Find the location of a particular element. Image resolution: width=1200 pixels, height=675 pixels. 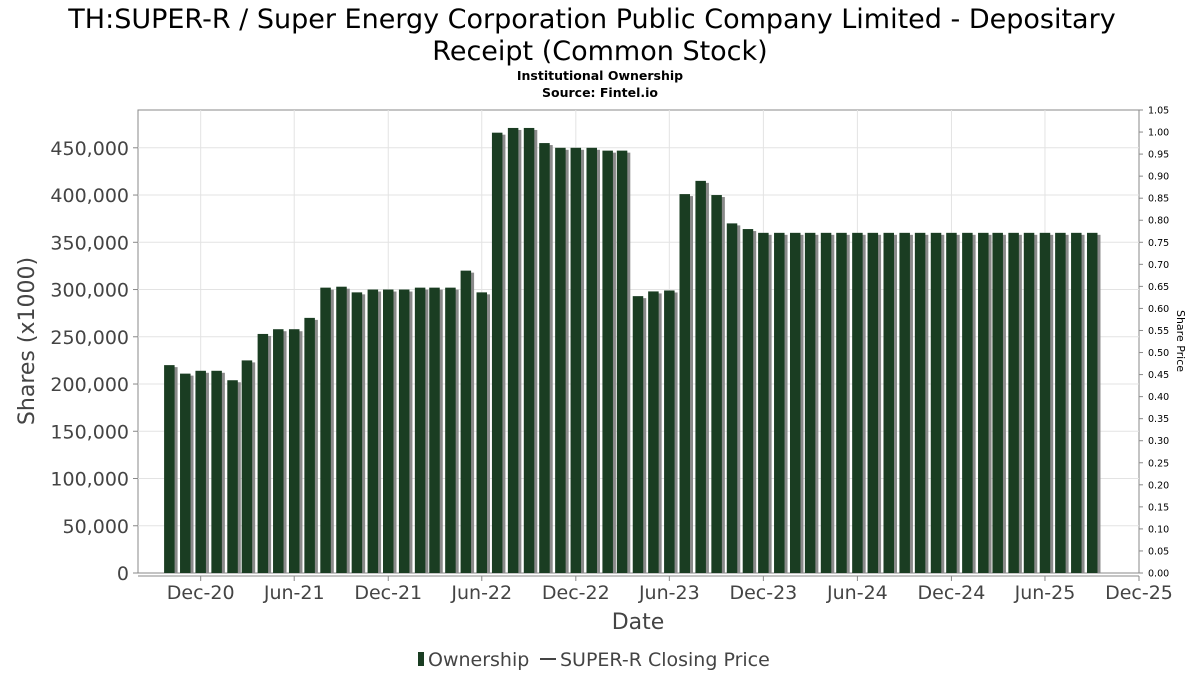

x-tick-label: Dec-22 is located at coordinates (576, 593).